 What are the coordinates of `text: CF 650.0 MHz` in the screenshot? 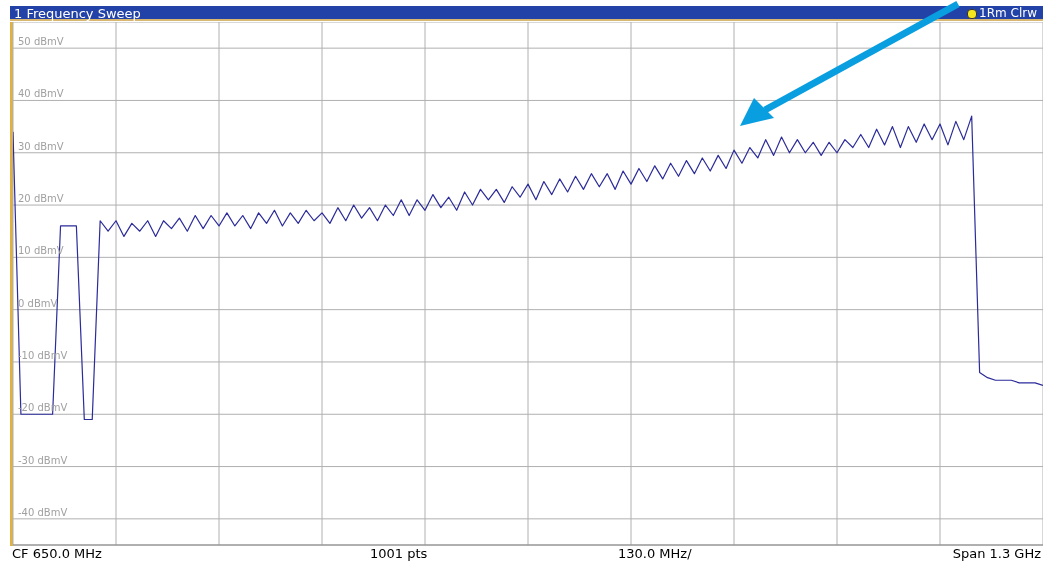 It's located at (57, 554).